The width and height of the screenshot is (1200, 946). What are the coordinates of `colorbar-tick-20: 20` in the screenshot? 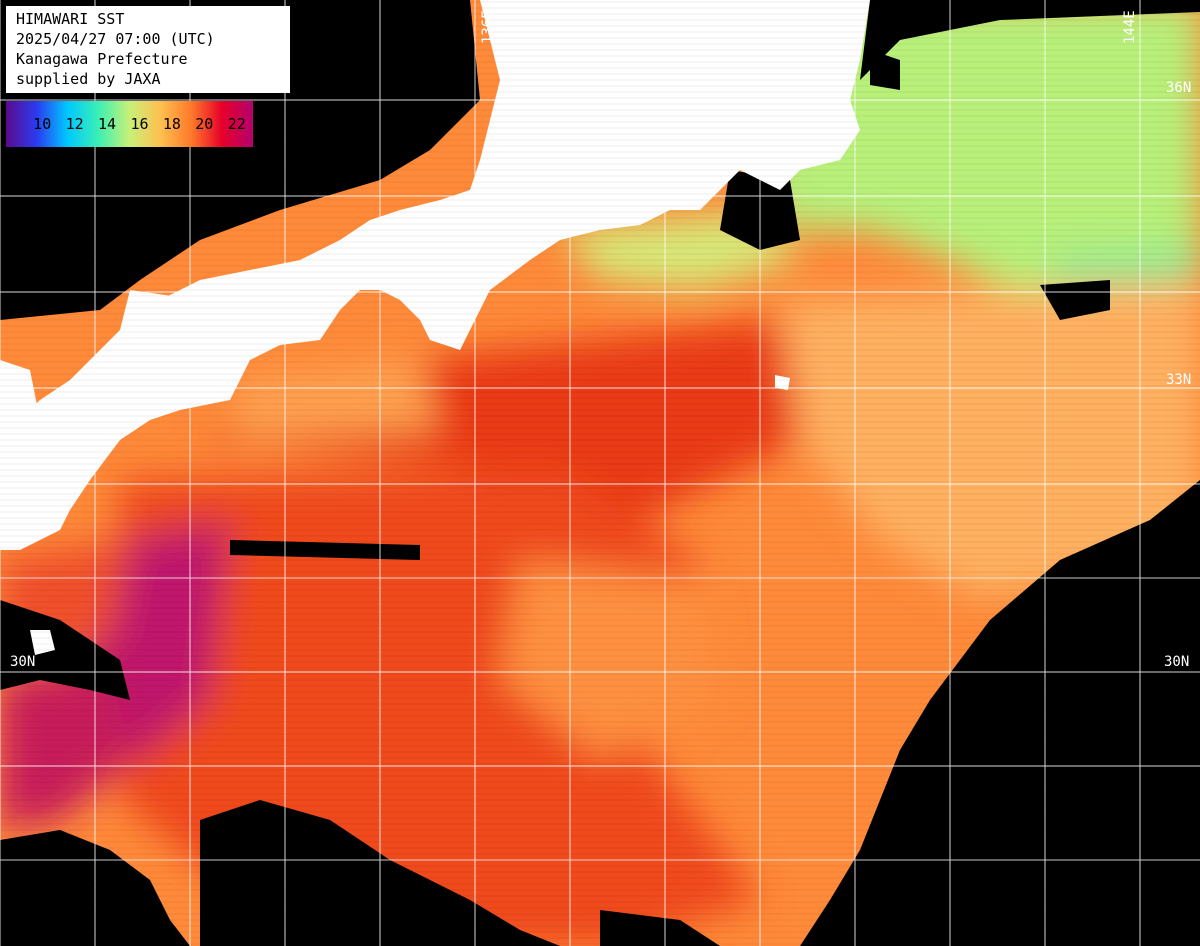 It's located at (204, 124).